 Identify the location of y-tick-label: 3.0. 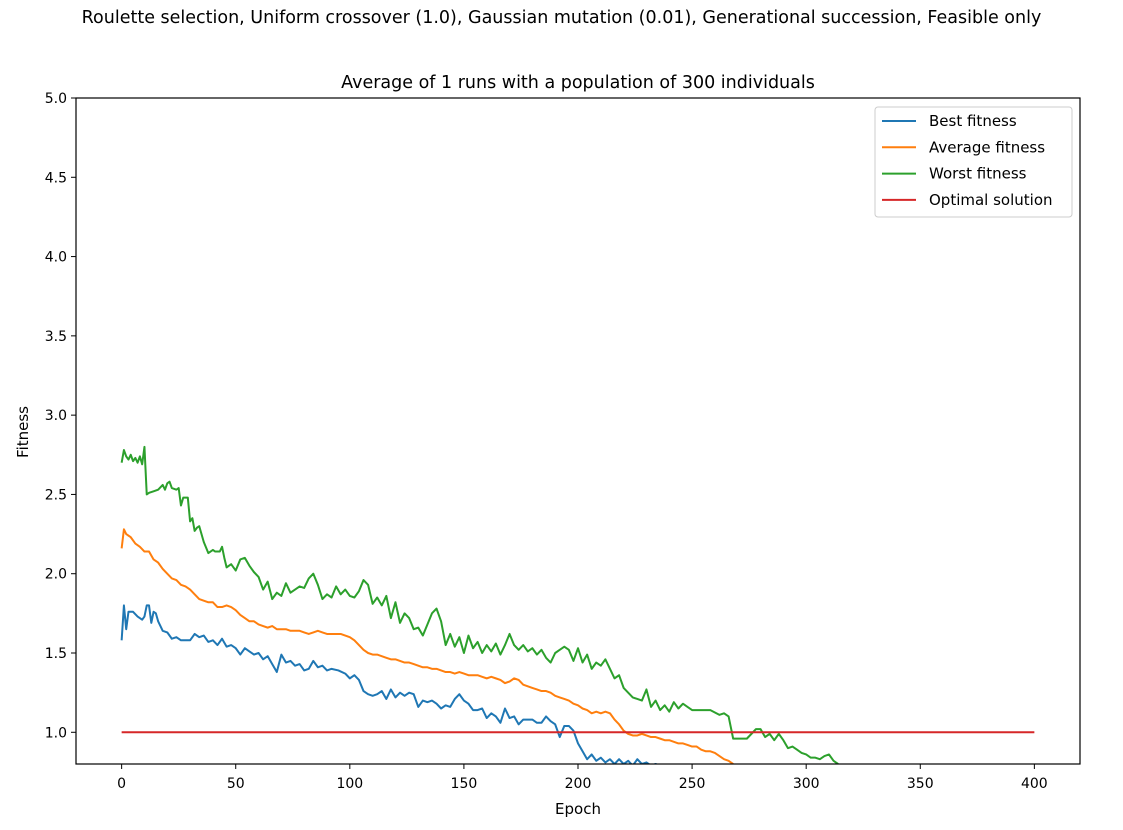
(56, 416).